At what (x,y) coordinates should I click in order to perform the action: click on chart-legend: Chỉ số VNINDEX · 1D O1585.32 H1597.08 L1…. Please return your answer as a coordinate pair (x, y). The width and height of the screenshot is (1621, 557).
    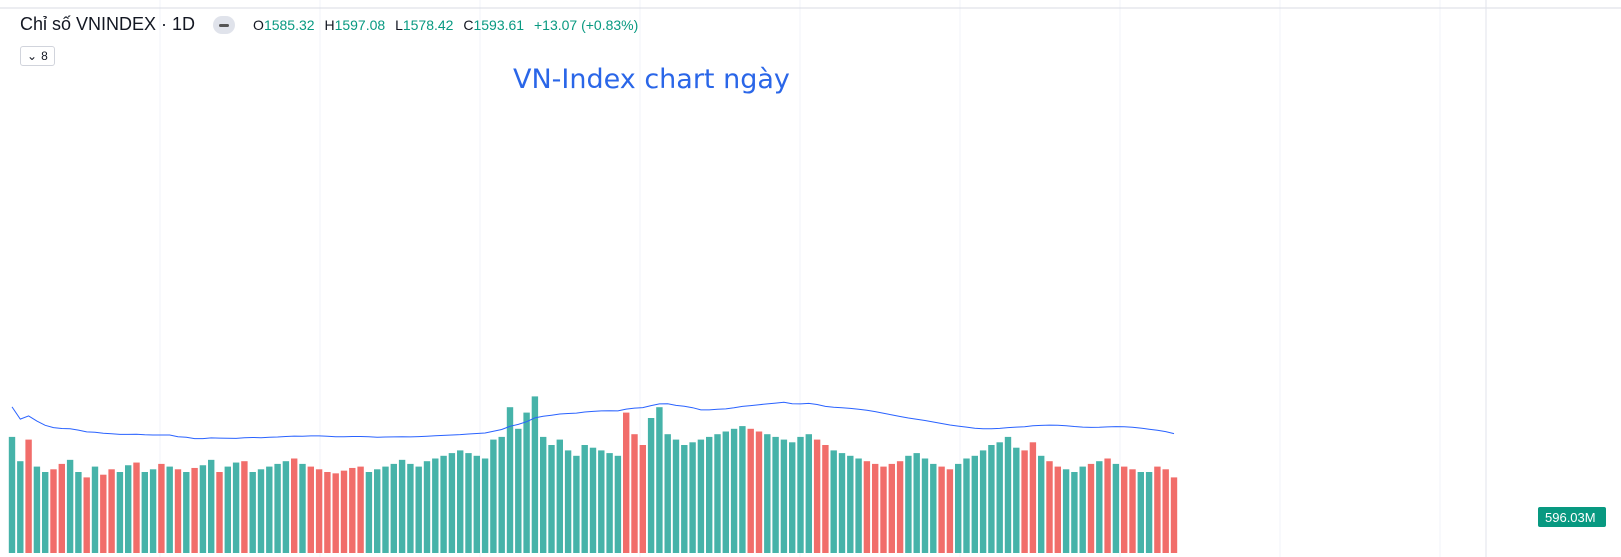
    Looking at the image, I should click on (329, 24).